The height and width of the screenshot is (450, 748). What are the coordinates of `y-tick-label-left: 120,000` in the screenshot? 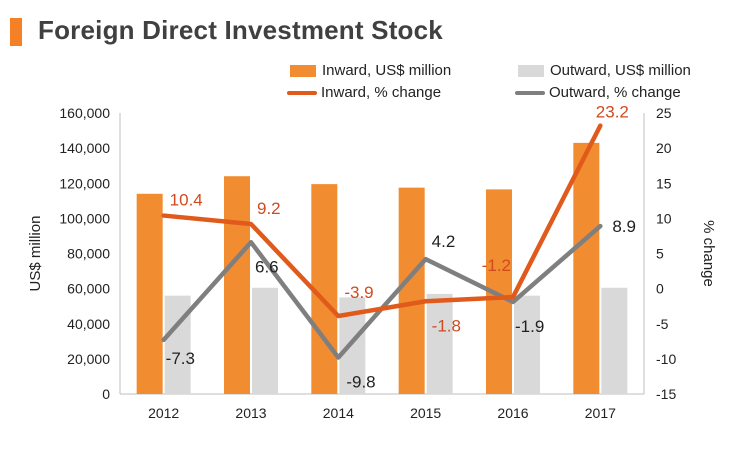 It's located at (84, 183).